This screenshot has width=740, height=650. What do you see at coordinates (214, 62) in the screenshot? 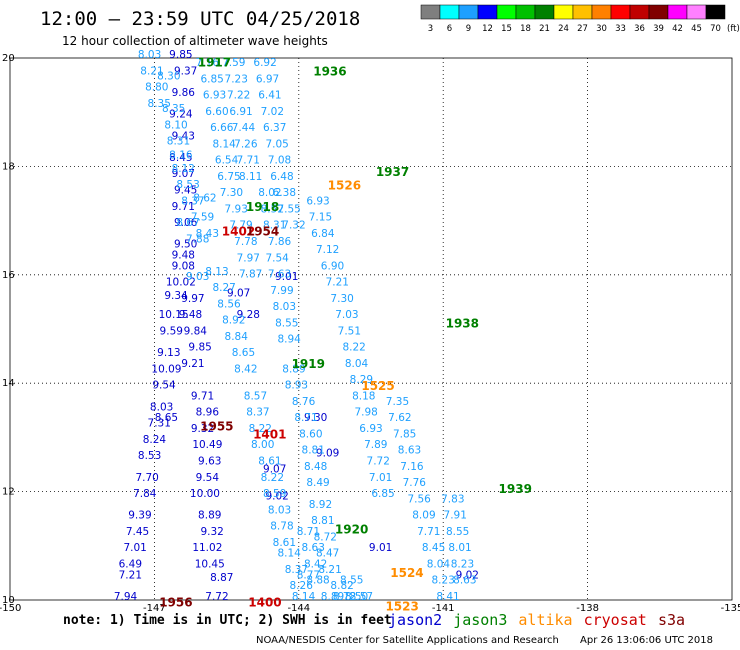
I see `pass-number-label: 1917` at bounding box center [214, 62].